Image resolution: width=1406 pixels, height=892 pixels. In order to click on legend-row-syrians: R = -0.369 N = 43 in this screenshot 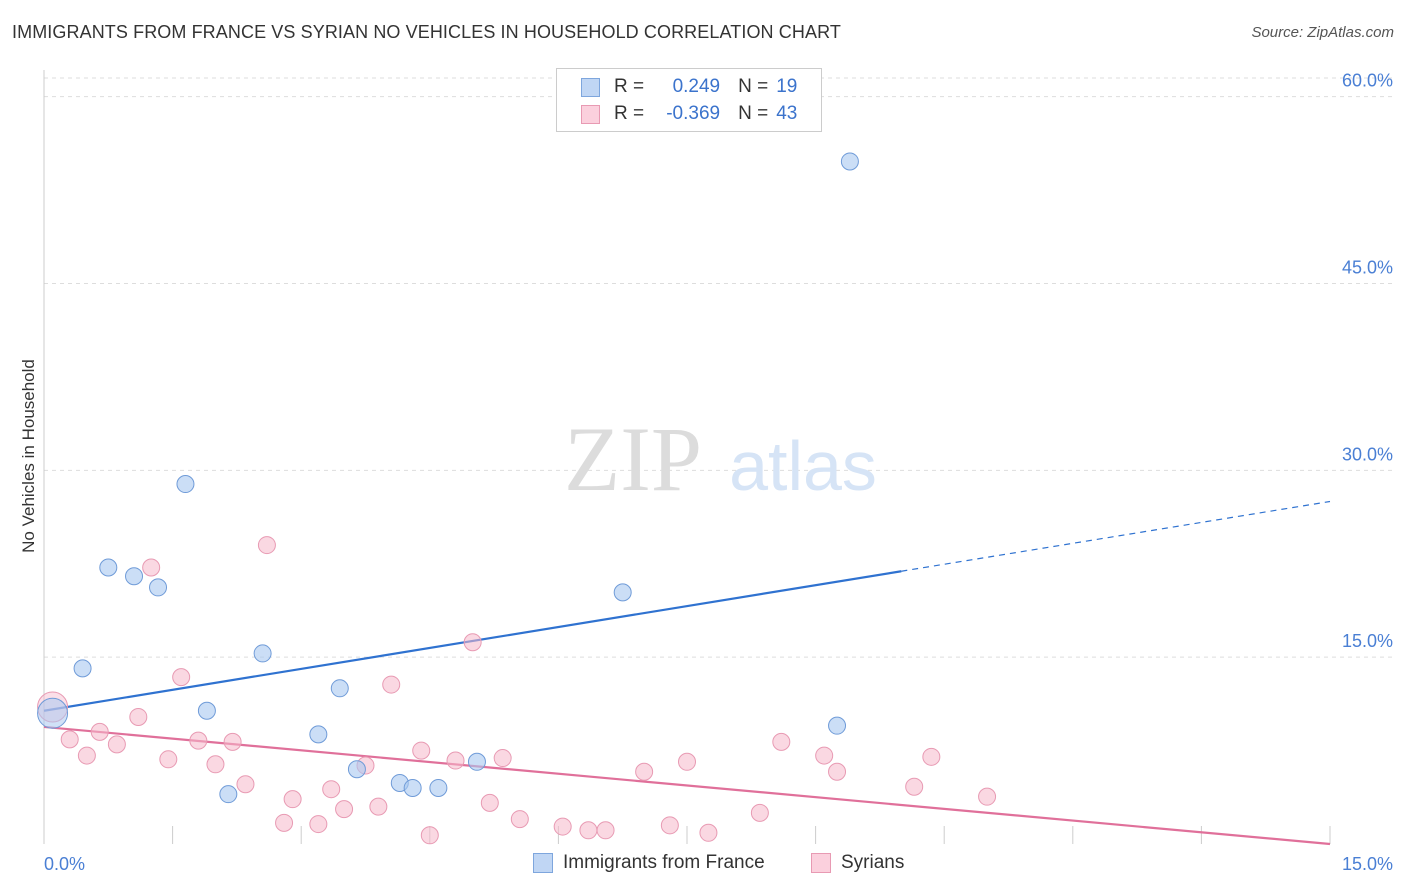, I will do `click(689, 114)`.